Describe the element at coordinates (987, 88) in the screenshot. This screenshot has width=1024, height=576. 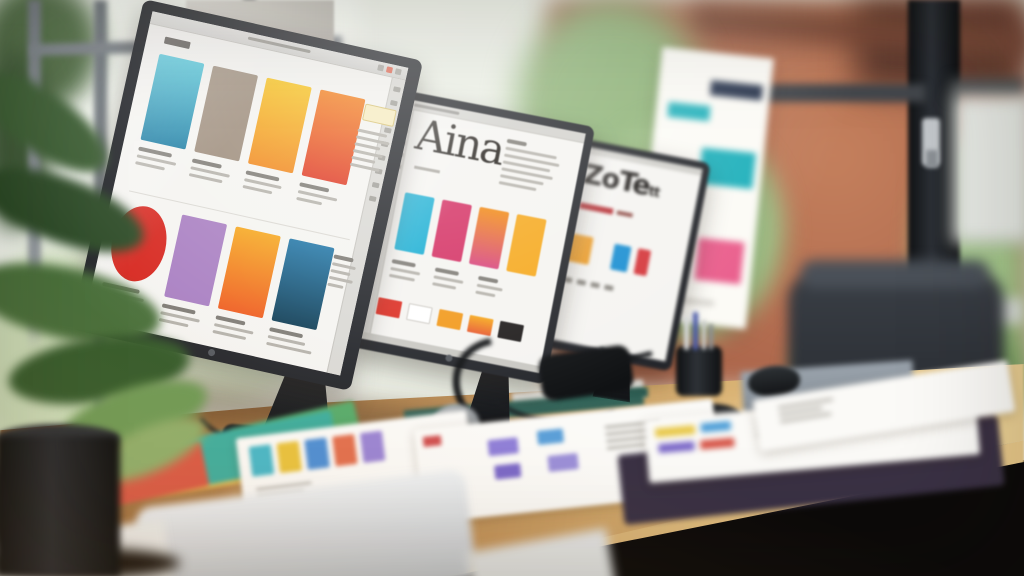
I see `building-window-lintel` at that location.